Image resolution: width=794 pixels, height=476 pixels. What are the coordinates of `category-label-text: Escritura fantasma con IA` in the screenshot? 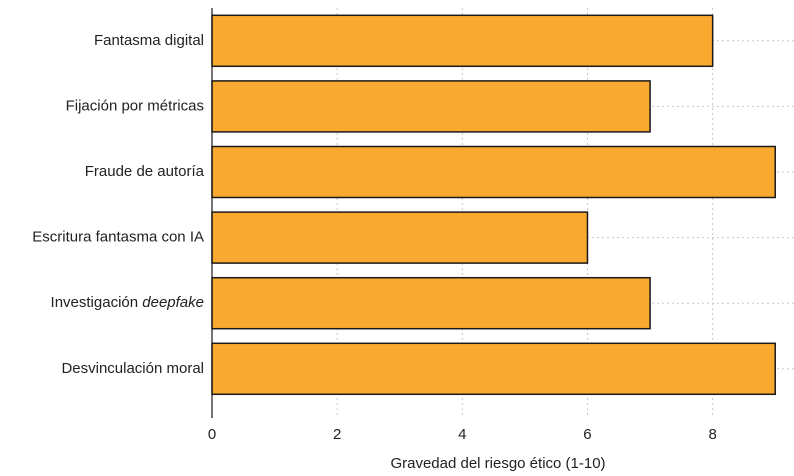 It's located at (118, 237).